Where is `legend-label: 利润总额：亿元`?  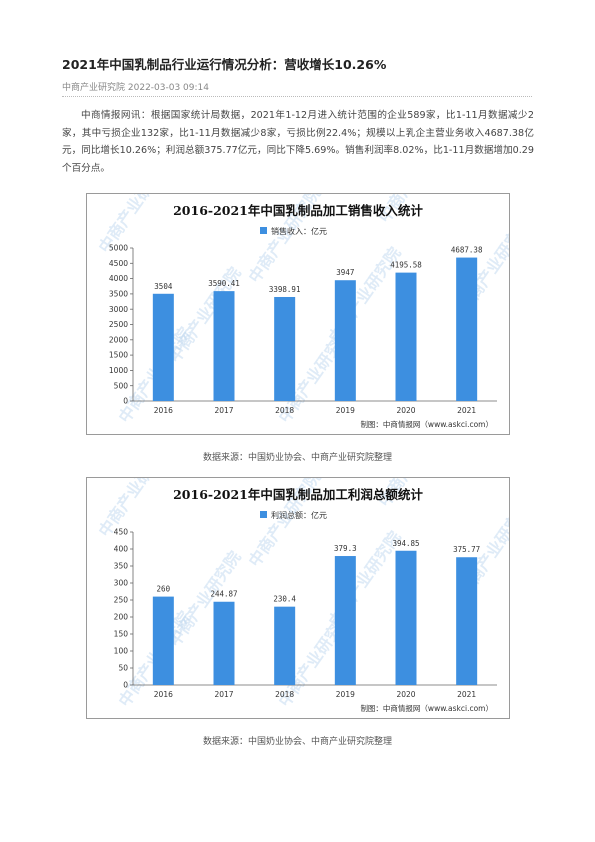
legend-label: 利润总额：亿元 is located at coordinates (299, 515).